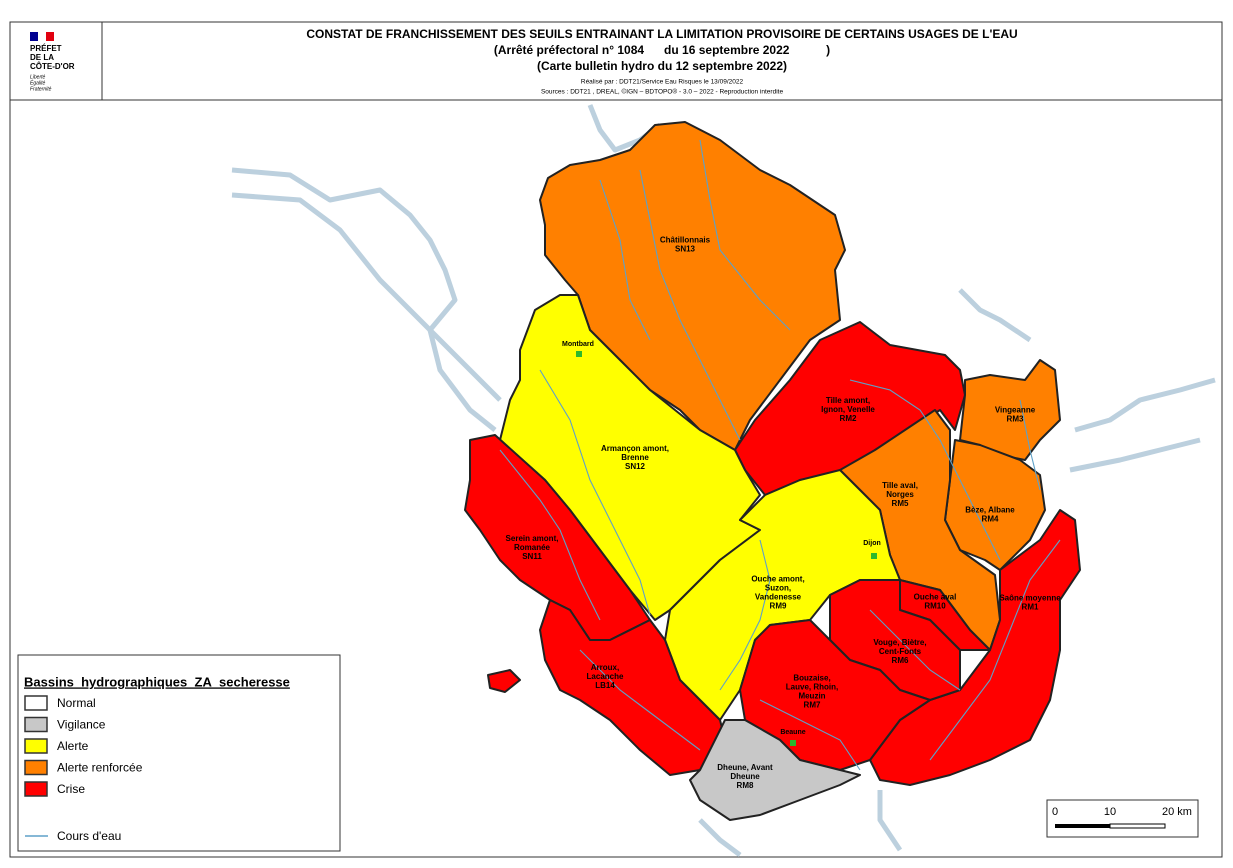 Image resolution: width=1233 pixels, height=868 pixels. Describe the element at coordinates (685, 240) in the screenshot. I see `basin-name: Châtillonnais` at that location.